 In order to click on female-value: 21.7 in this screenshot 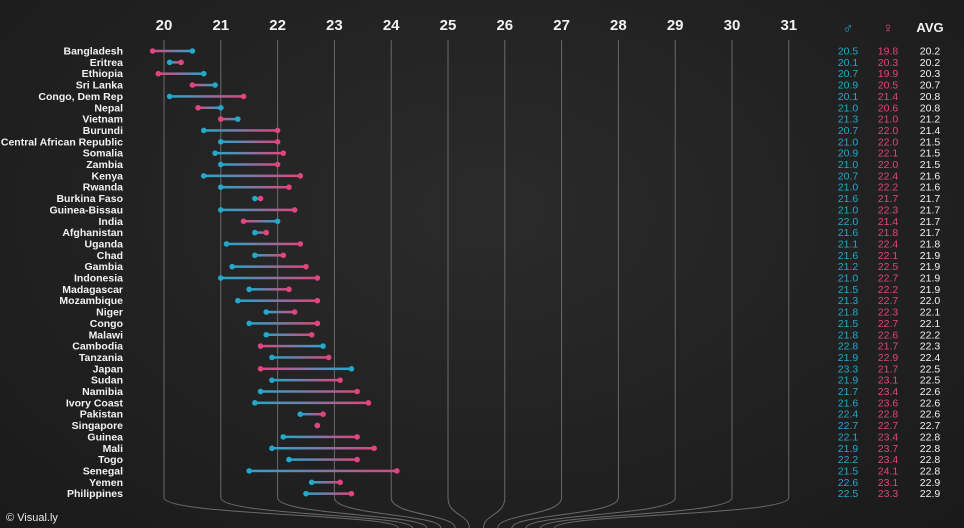, I will do `click(888, 369)`.